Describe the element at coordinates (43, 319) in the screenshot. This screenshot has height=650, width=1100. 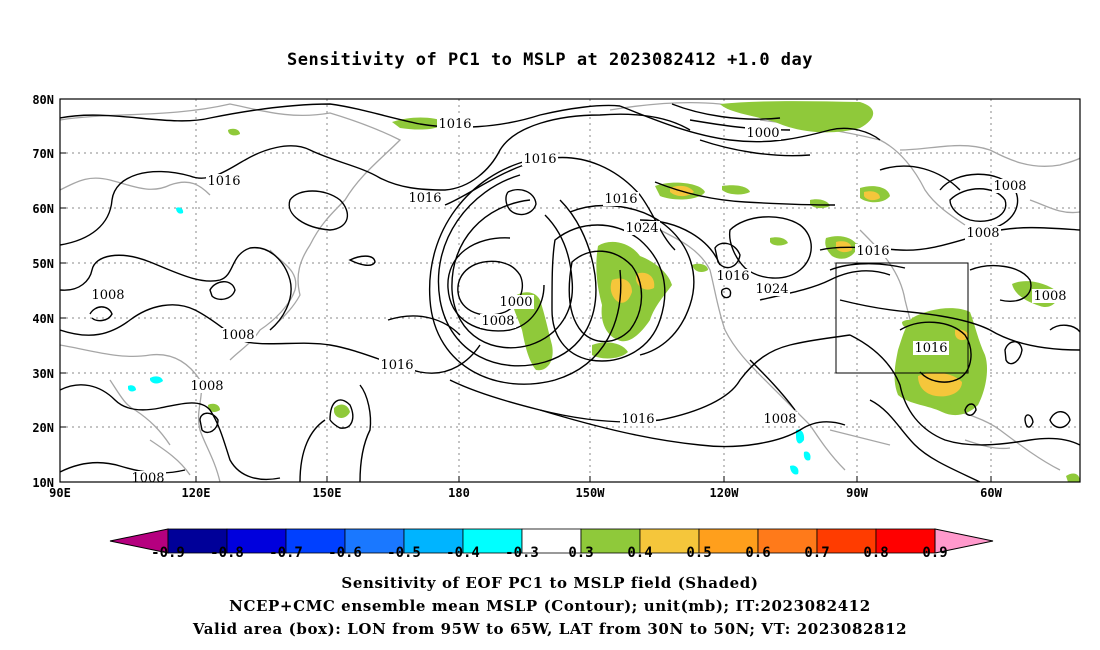
I see `lat-label: 40N` at that location.